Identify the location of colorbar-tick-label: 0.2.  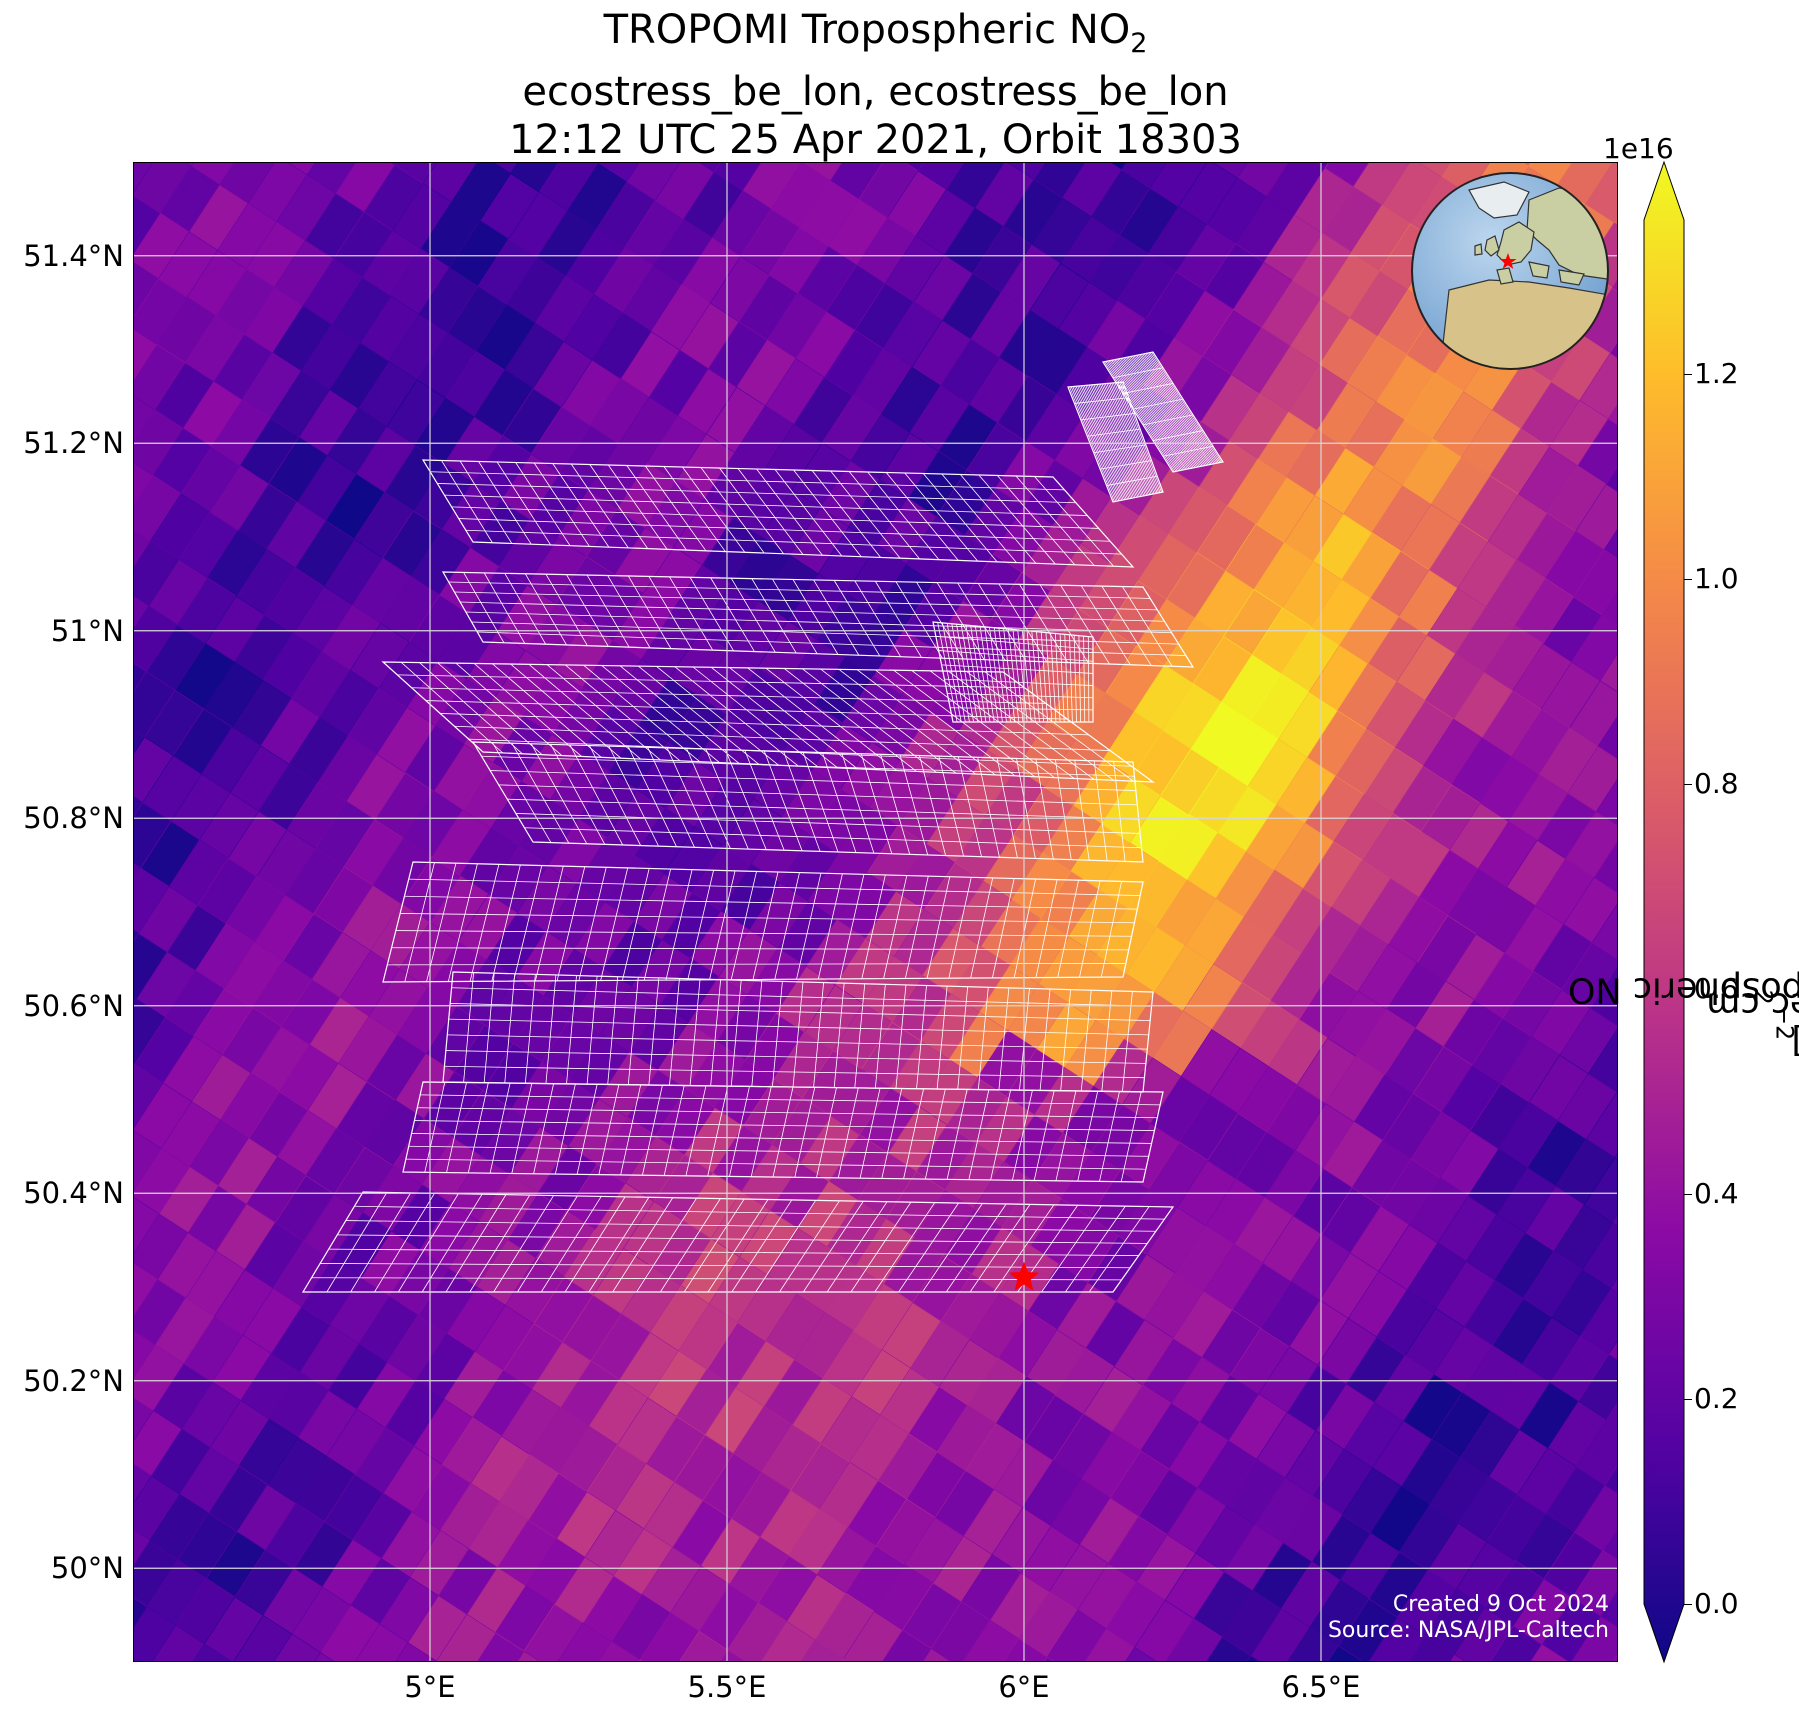
(1716, 1398).